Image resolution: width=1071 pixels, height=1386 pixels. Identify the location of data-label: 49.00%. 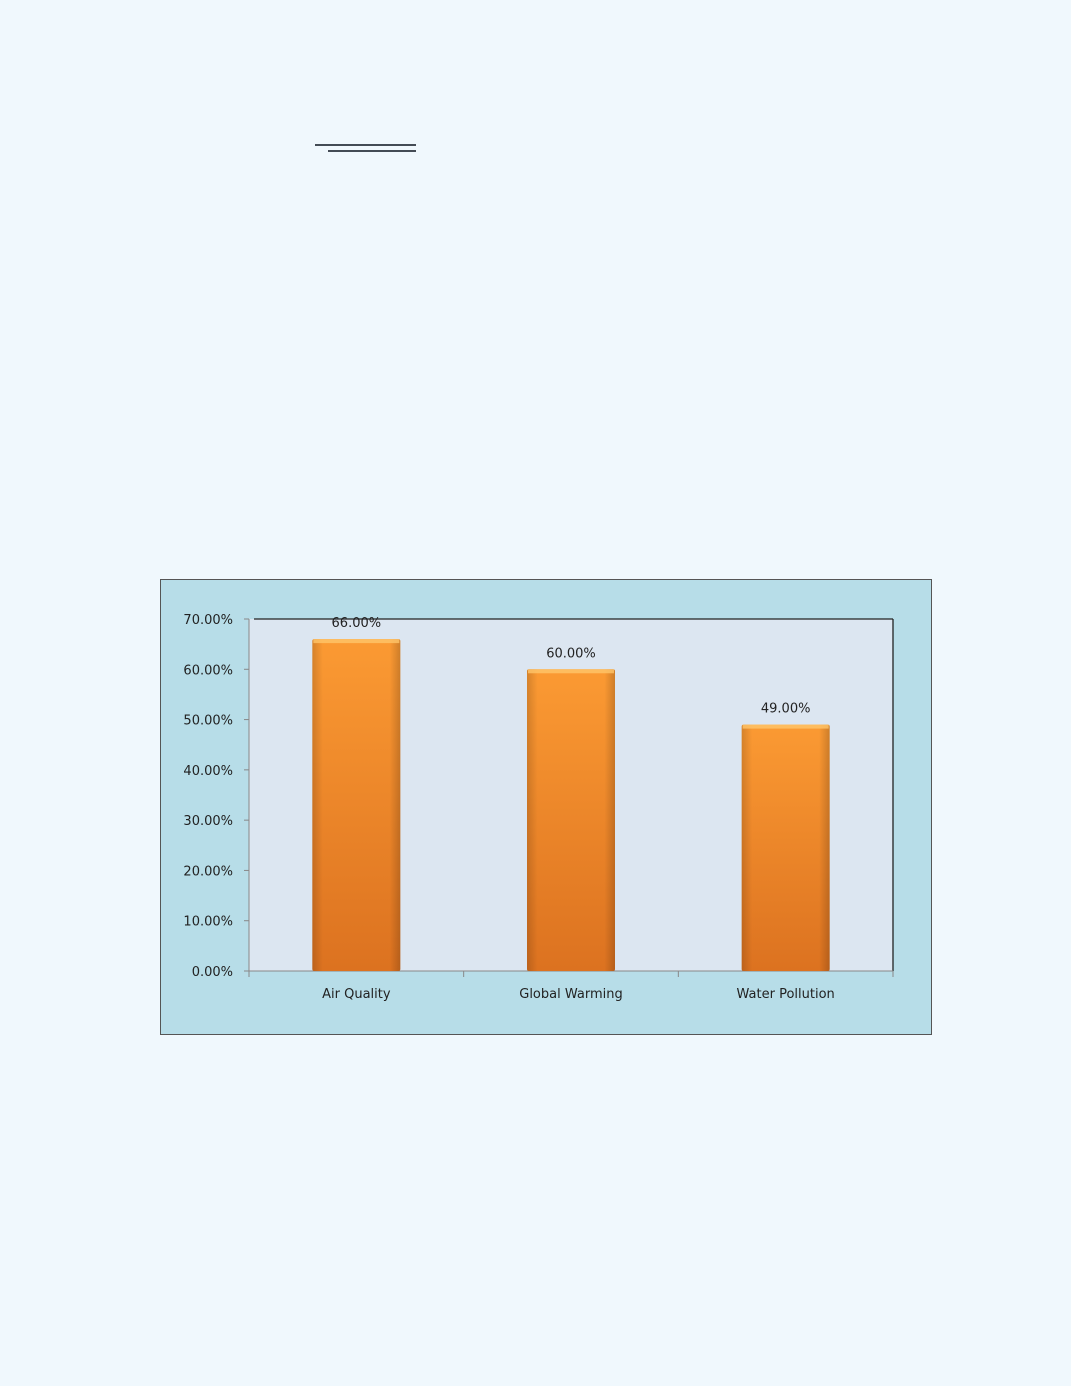
(786, 709).